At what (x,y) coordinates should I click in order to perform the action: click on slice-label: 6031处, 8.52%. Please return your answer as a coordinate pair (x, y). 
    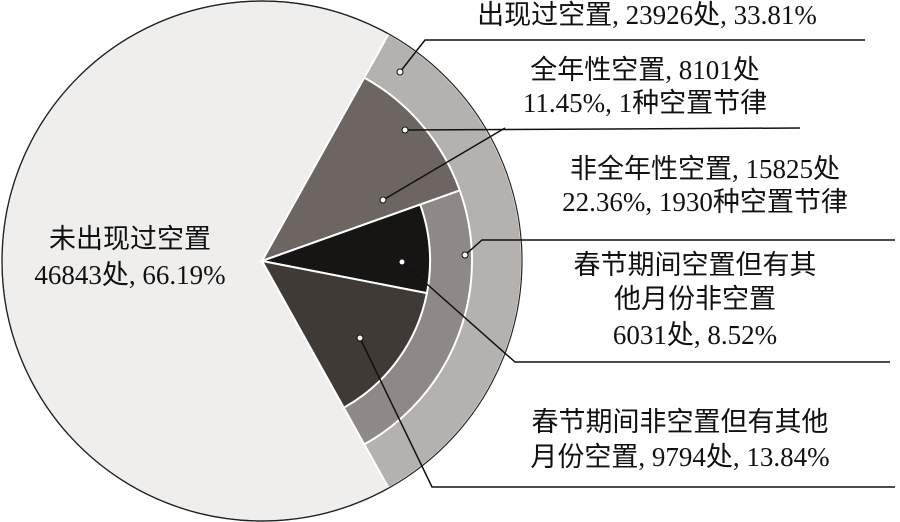
    Looking at the image, I should click on (695, 335).